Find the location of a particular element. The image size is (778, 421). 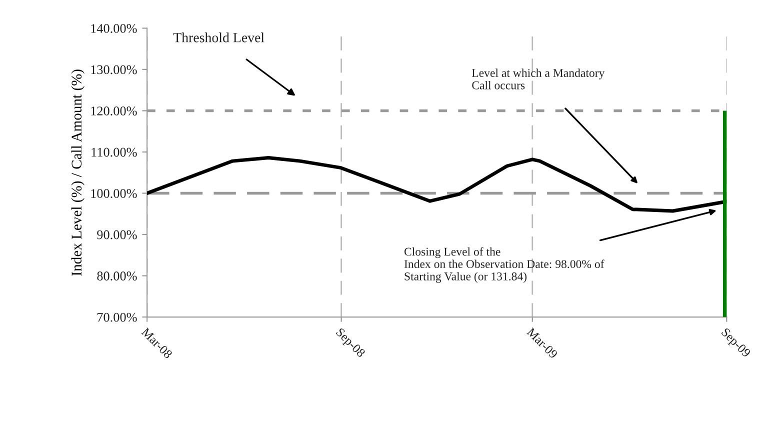

y-tick-label: 80.00% is located at coordinates (117, 276).